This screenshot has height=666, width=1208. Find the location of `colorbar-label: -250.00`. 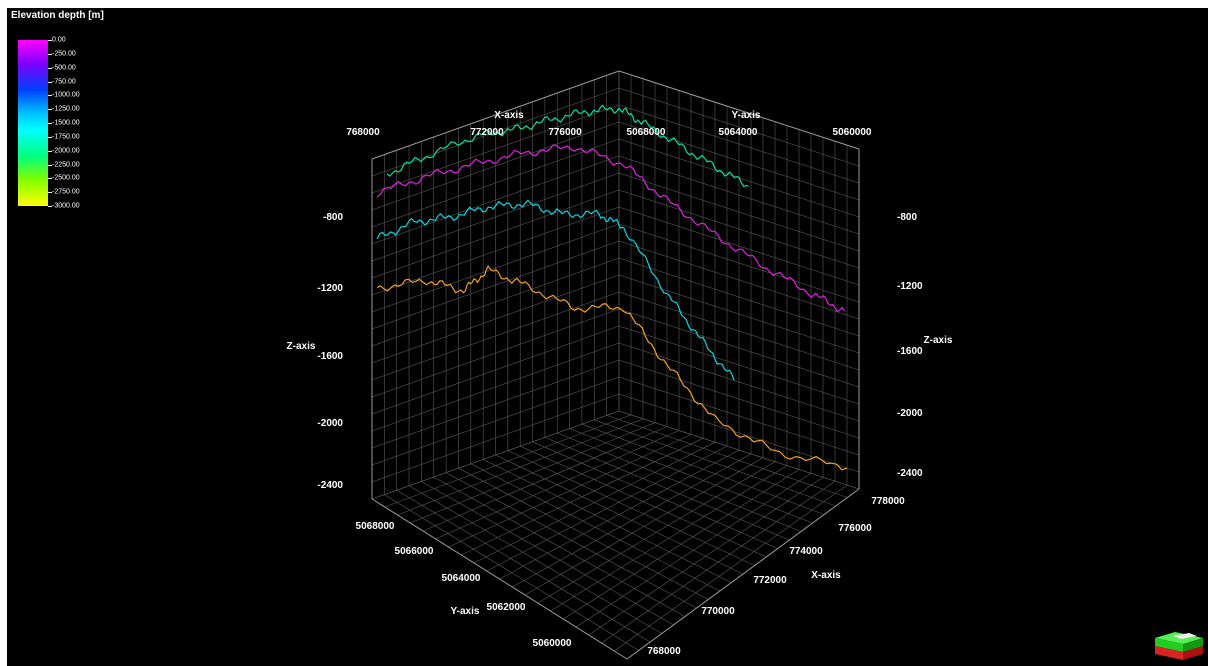

colorbar-label: -250.00 is located at coordinates (64, 54).